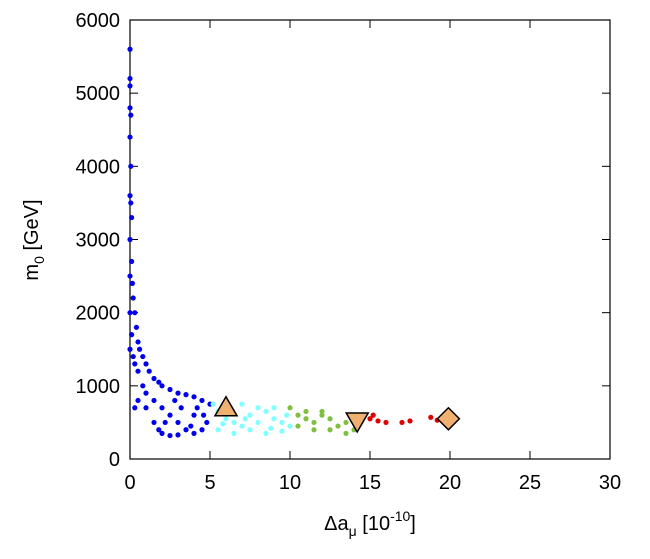 This screenshot has width=650, height=559. What do you see at coordinates (98, 241) in the screenshot?
I see `y-tick-label: 3000` at bounding box center [98, 241].